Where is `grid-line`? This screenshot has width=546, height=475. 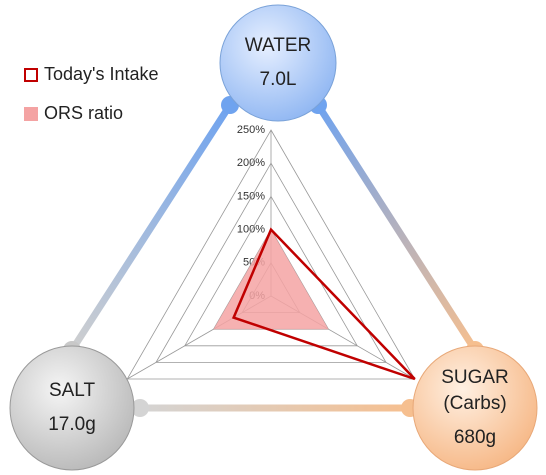
grid-line is located at coordinates (271, 271).